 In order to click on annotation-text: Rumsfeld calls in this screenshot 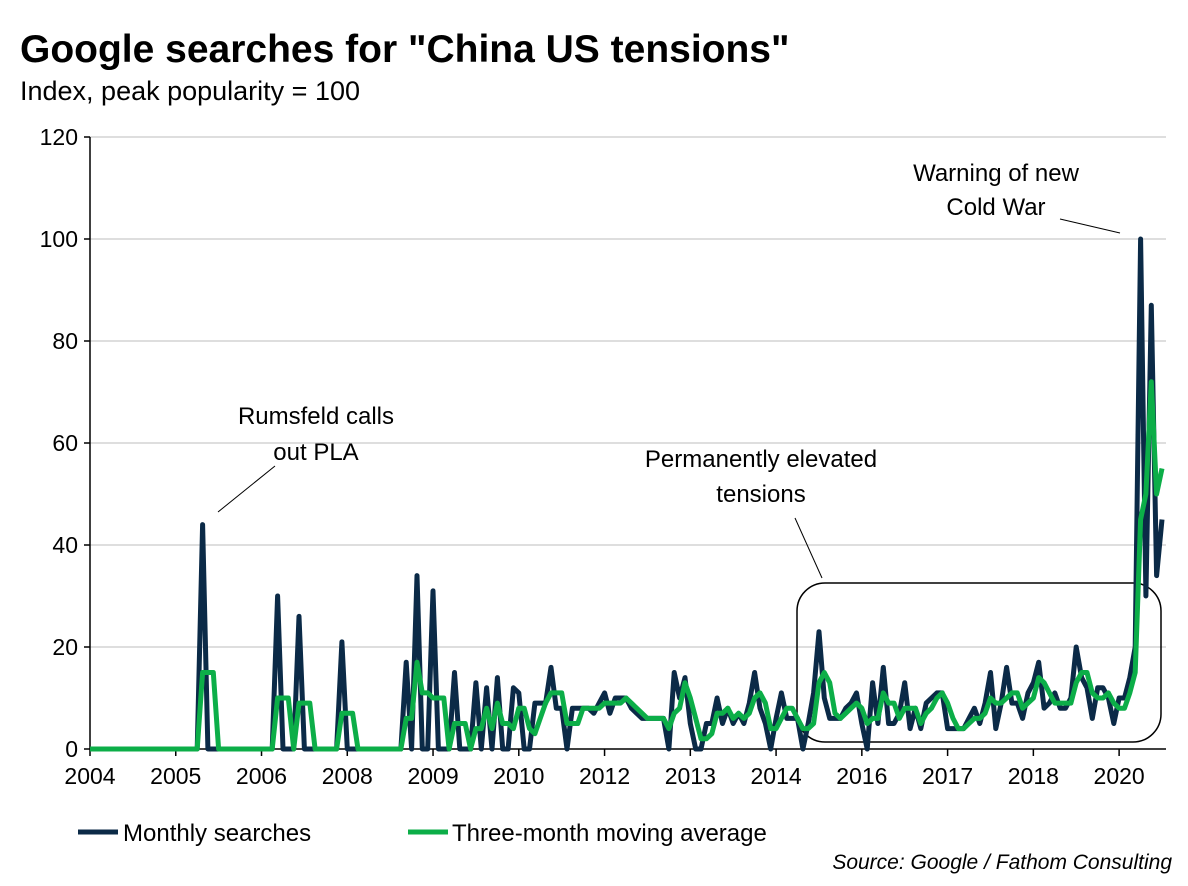, I will do `click(316, 416)`.